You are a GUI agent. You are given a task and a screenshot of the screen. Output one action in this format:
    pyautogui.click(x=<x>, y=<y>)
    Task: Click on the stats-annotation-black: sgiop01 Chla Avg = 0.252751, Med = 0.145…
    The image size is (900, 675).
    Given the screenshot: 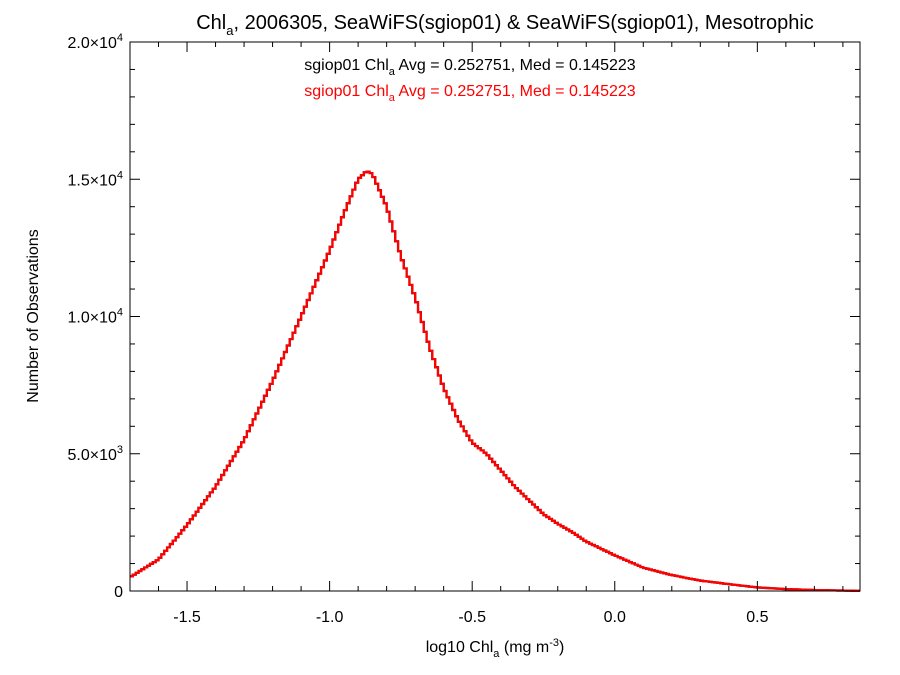 What is the action you would take?
    pyautogui.click(x=470, y=67)
    